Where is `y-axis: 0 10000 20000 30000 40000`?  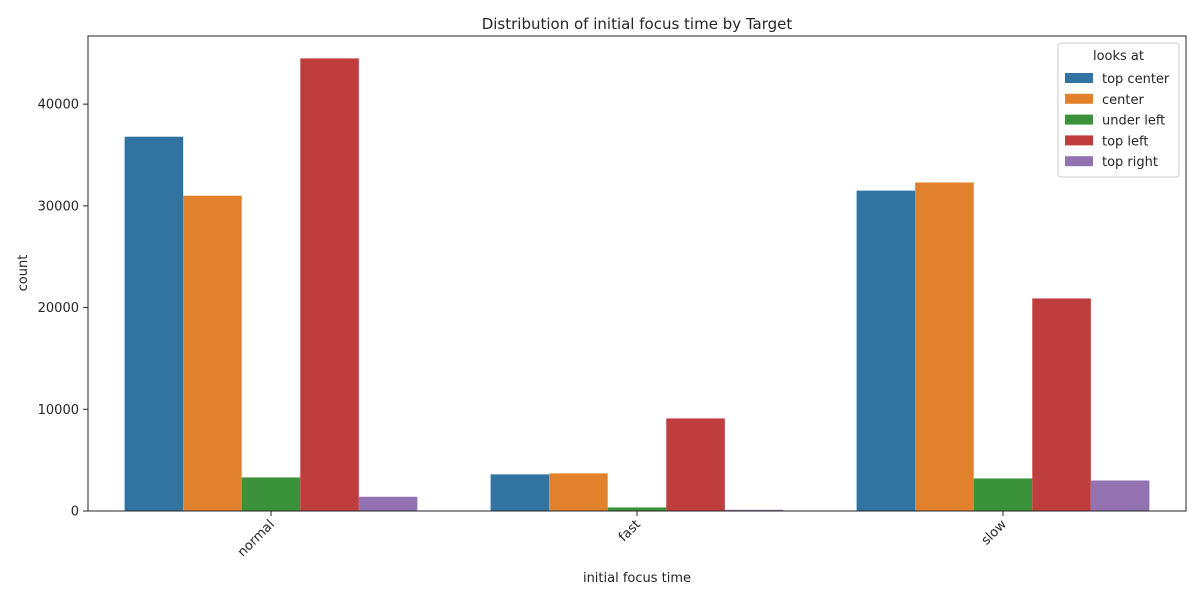 y-axis: 0 10000 20000 30000 40000 is located at coordinates (63, 309).